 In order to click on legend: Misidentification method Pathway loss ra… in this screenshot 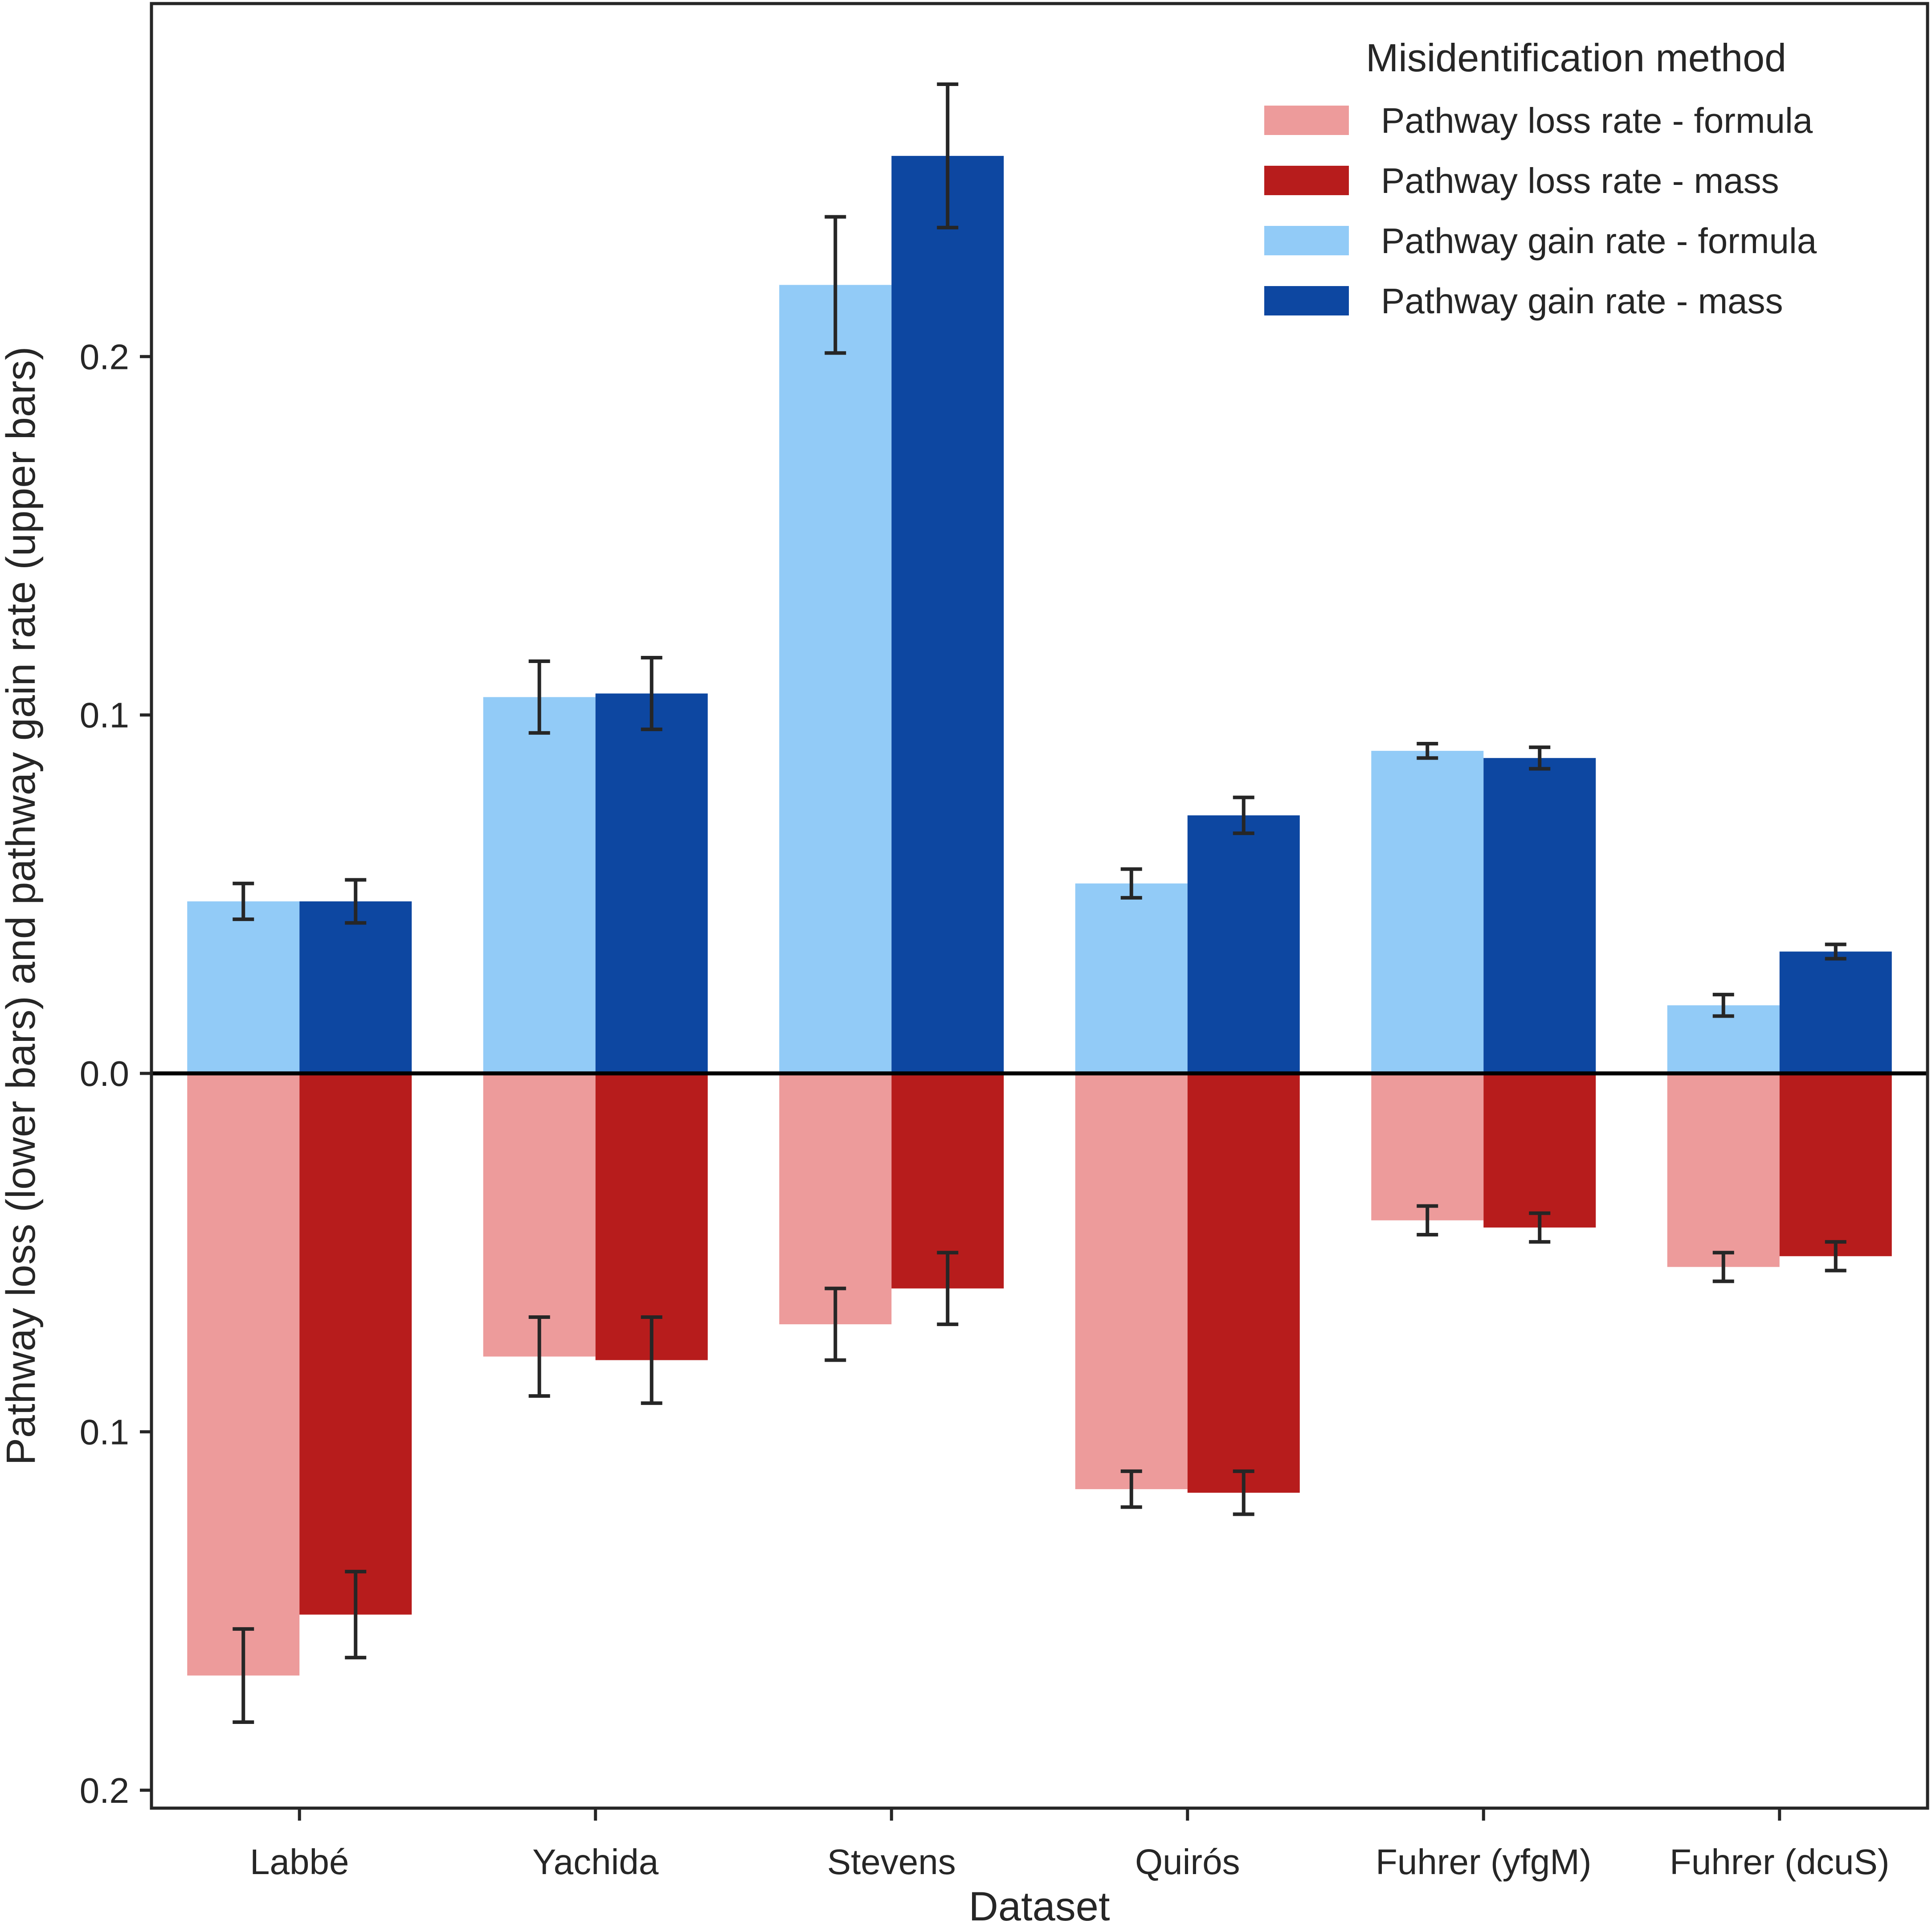, I will do `click(1540, 179)`.